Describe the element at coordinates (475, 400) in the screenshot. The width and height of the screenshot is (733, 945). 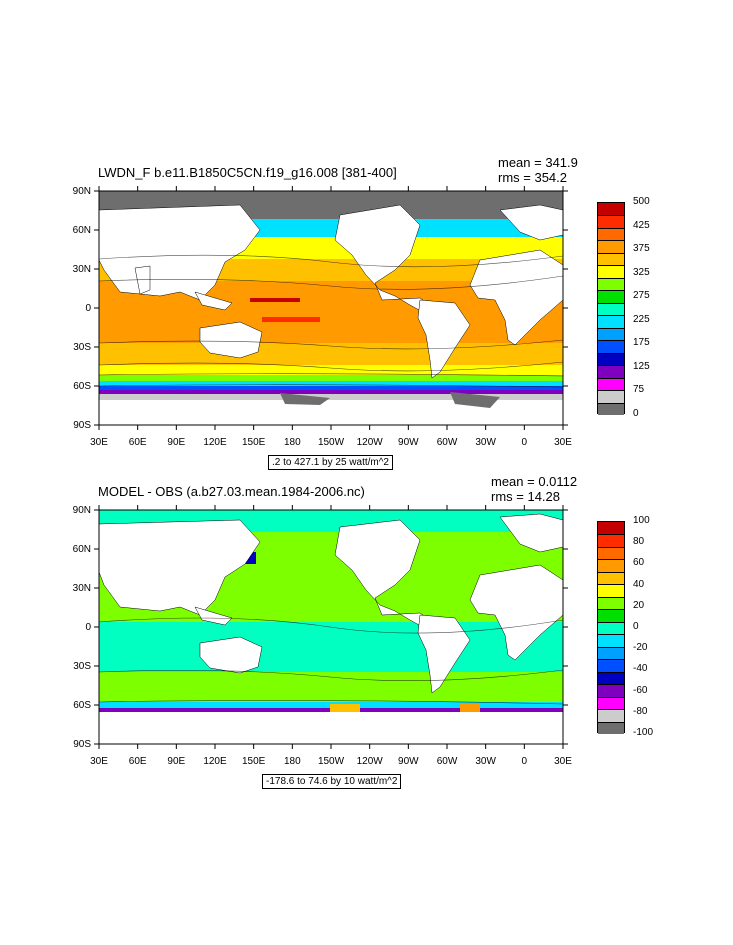
I see `weddell-ice` at that location.